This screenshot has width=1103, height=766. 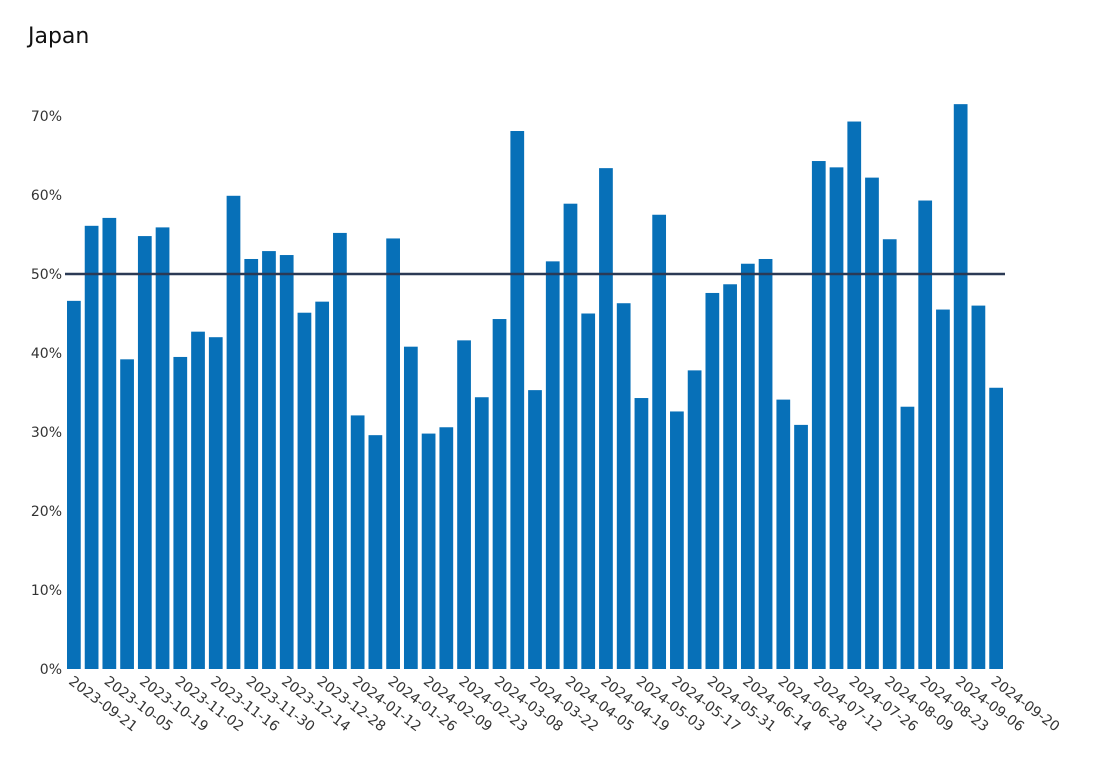 What do you see at coordinates (46, 393) in the screenshot?
I see `y-axis: 0% 10% 20% 30% 40% 50% 60% 70%` at bounding box center [46, 393].